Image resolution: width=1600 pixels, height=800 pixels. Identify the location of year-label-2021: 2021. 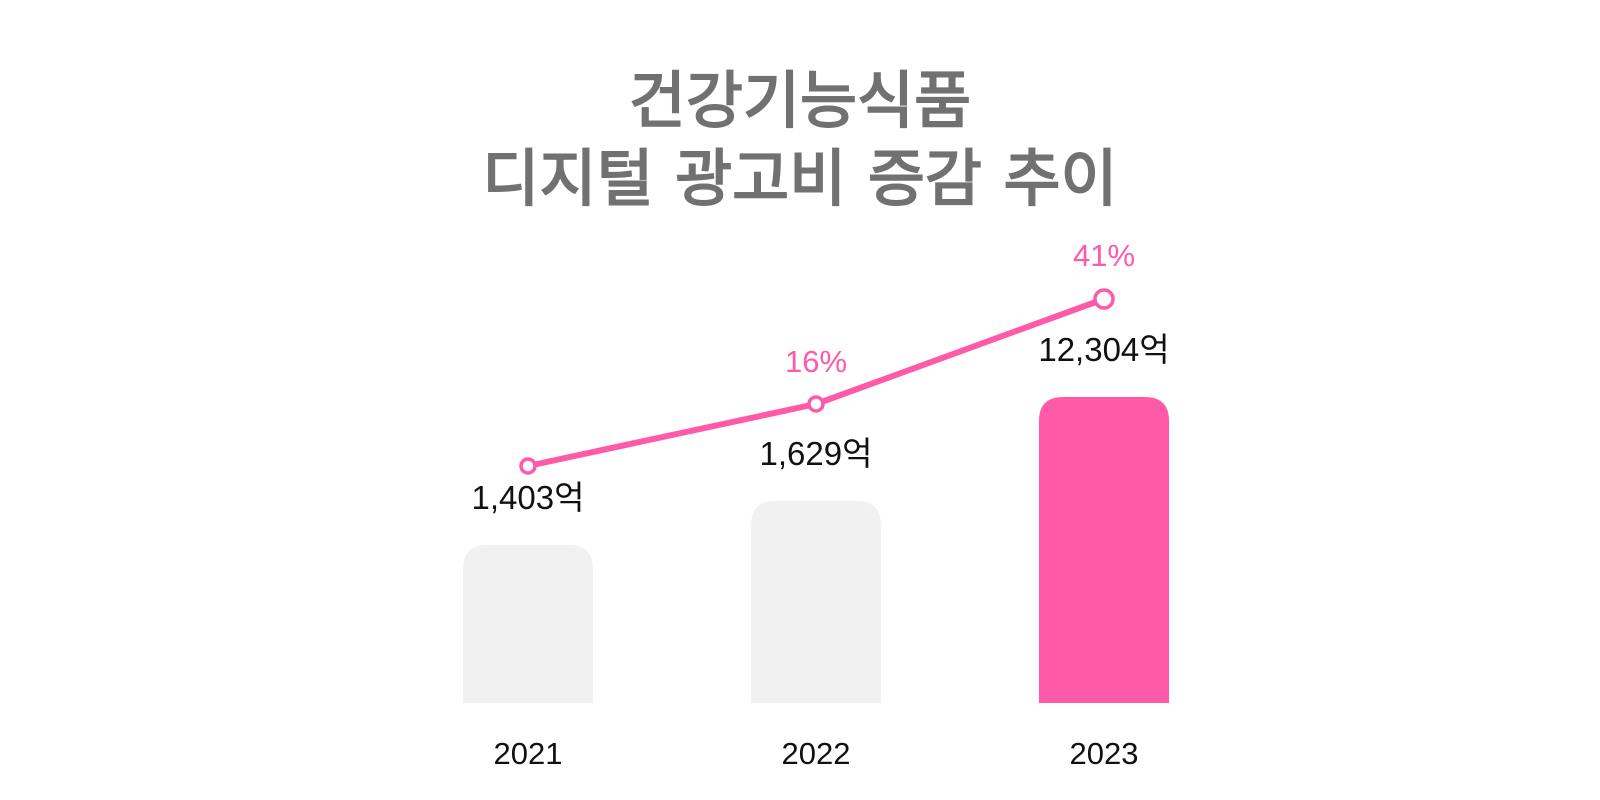
(528, 753).